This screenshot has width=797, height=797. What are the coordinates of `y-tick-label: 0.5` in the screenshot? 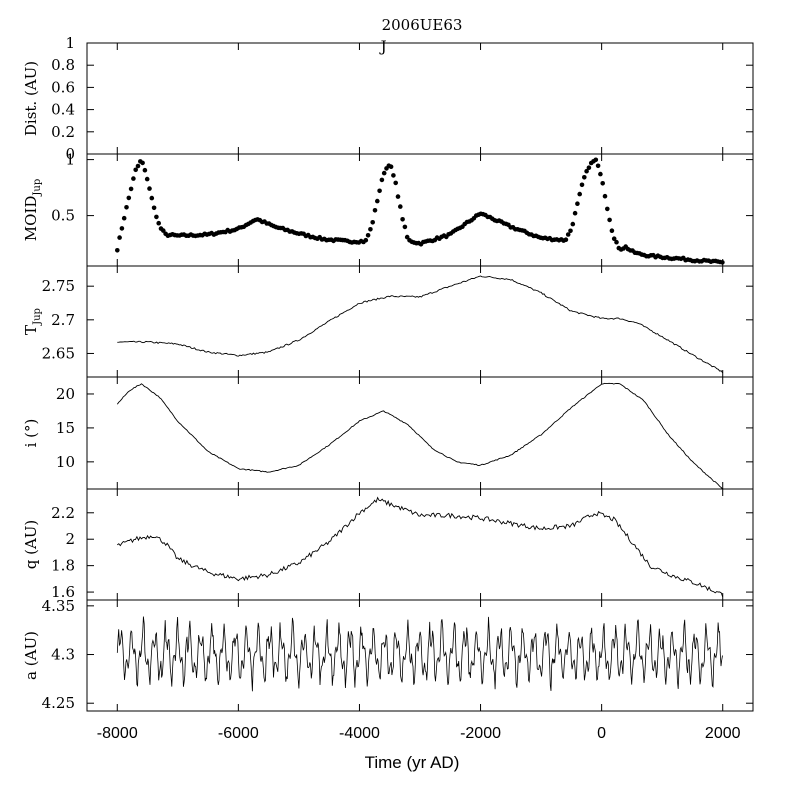 It's located at (63, 216).